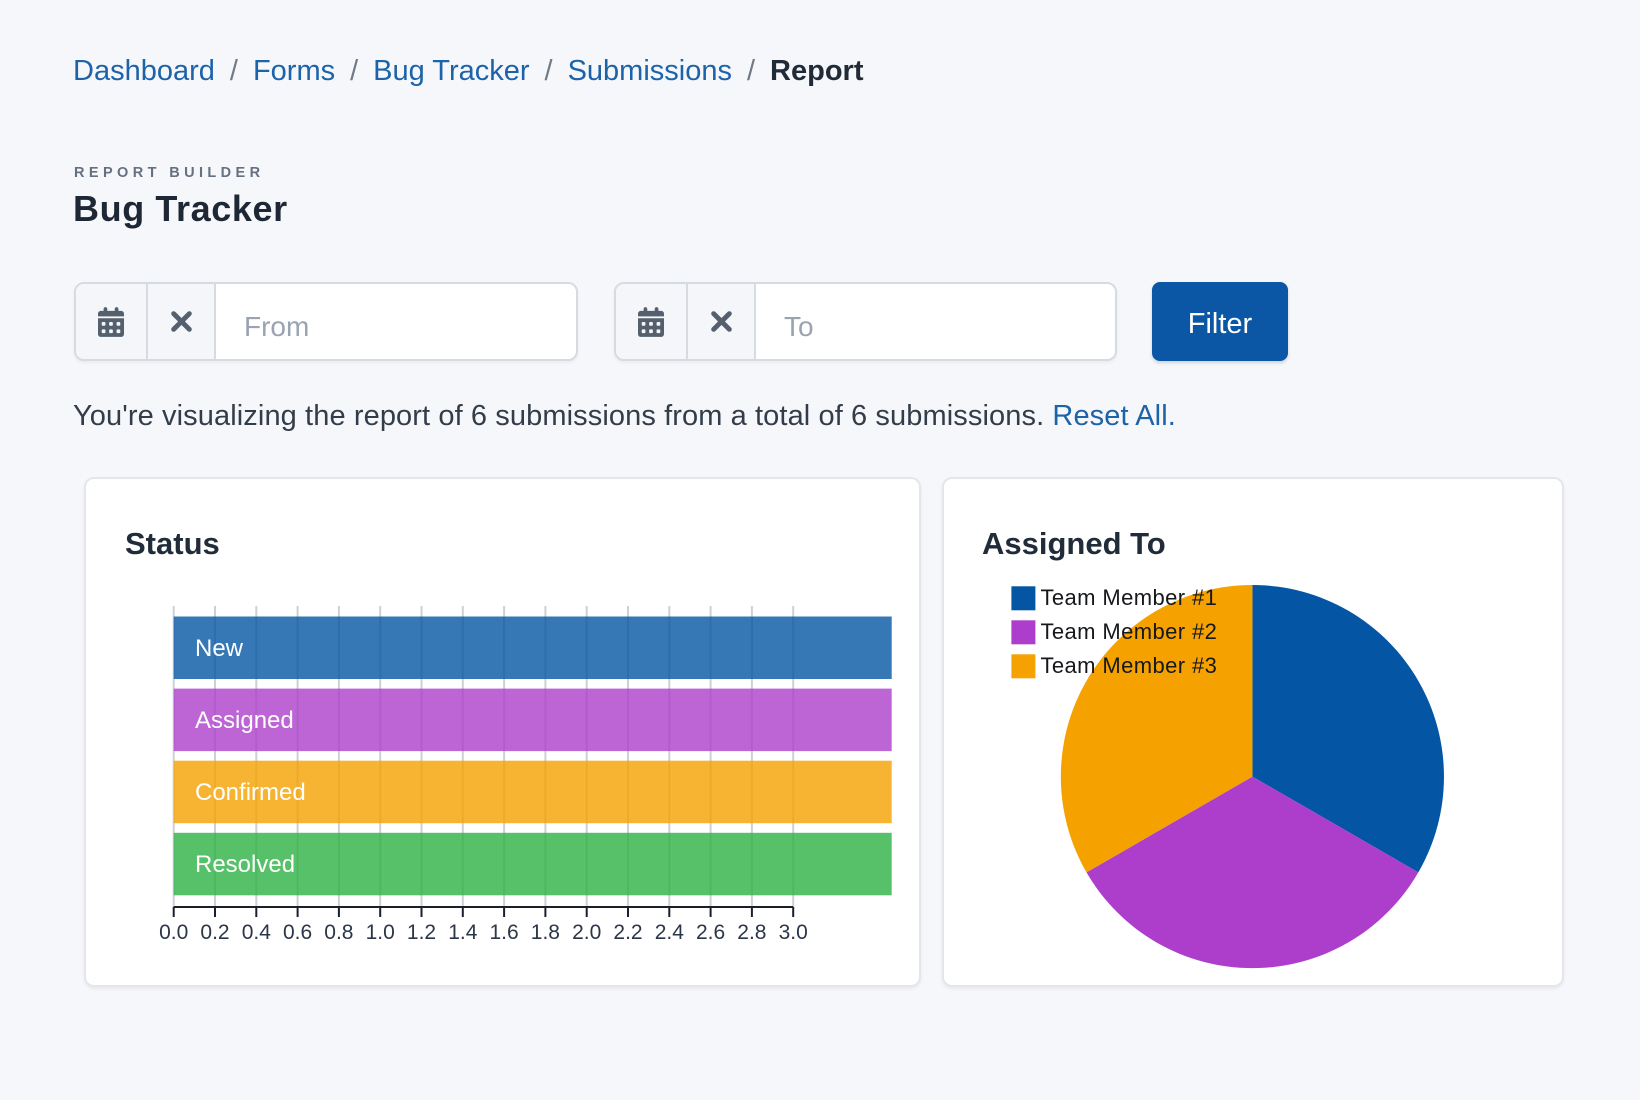 The image size is (1640, 1100). Describe the element at coordinates (1129, 665) in the screenshot. I see `svg-text: Team Member #3` at that location.